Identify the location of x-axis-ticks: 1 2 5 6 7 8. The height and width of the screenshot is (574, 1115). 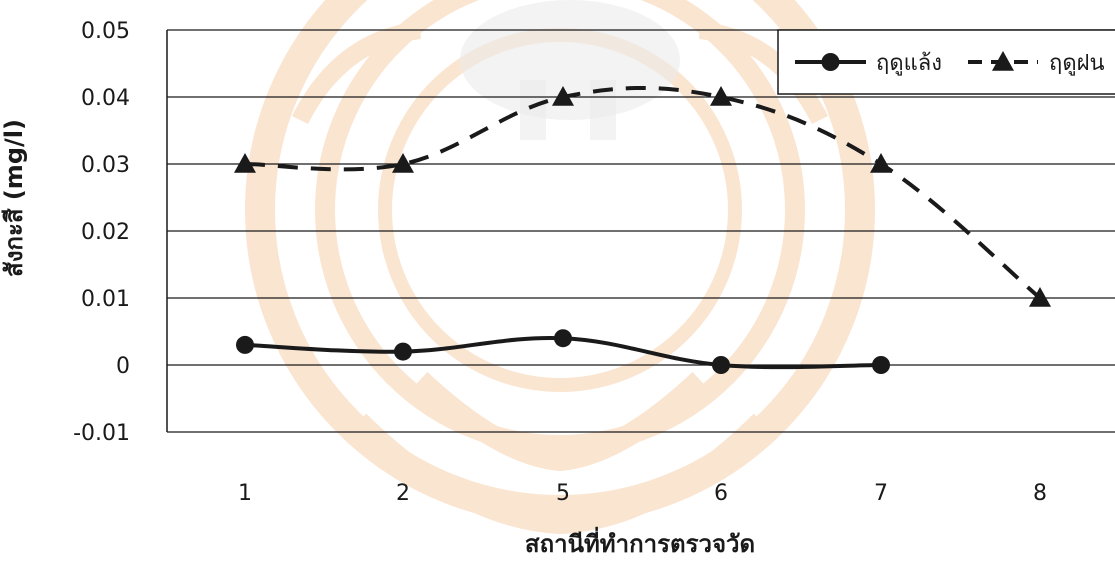
(642, 493).